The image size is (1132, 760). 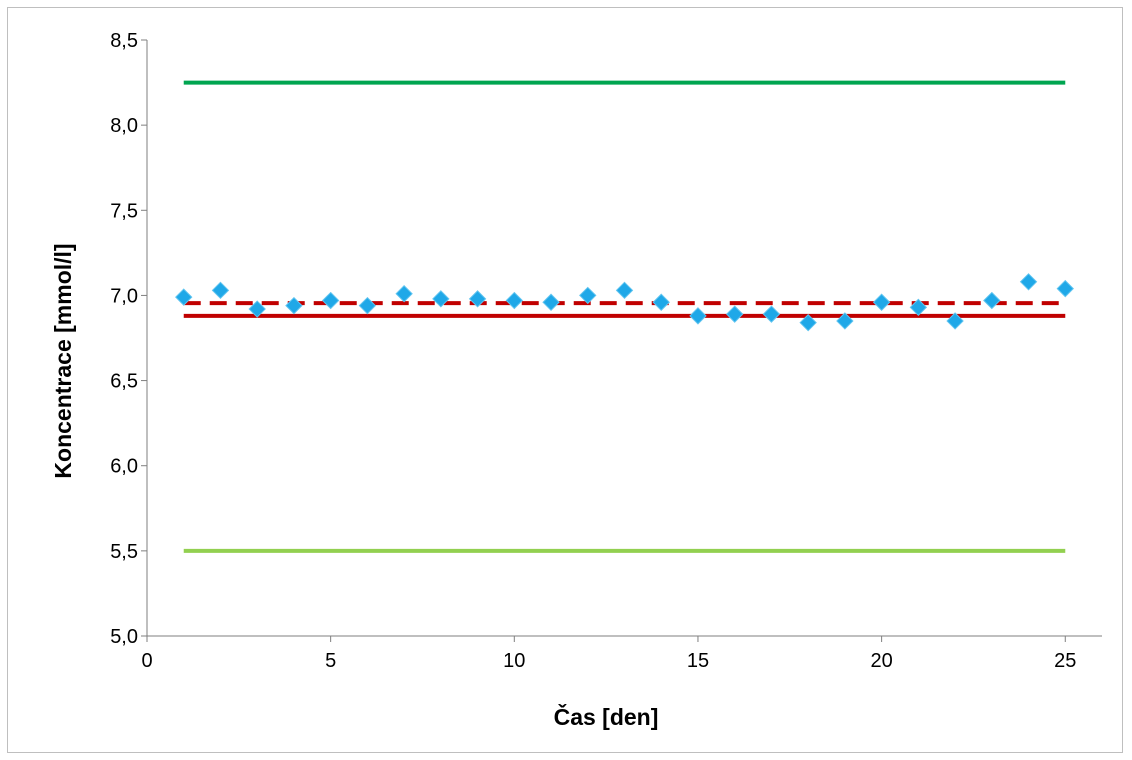 I want to click on x-tick-label: 5, so click(x=330, y=661).